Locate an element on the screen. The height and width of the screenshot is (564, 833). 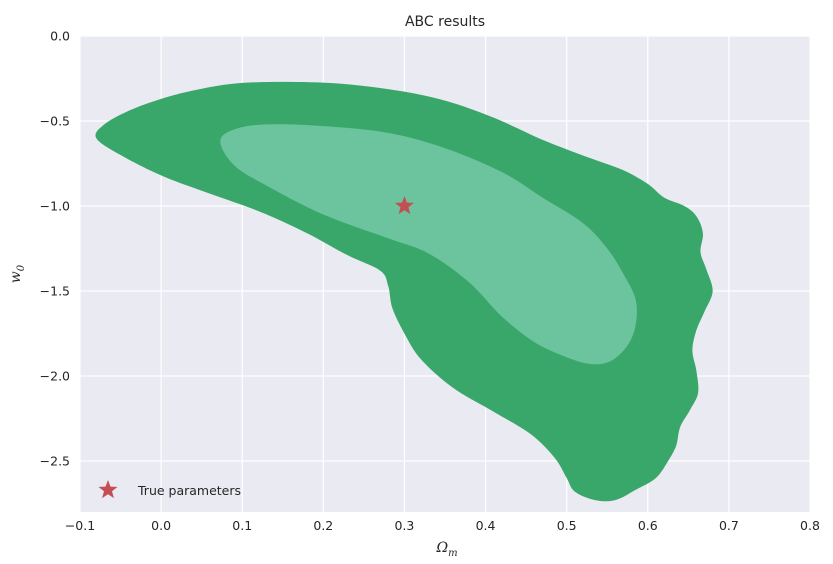
y-tick-label: −0.5 is located at coordinates (55, 121).